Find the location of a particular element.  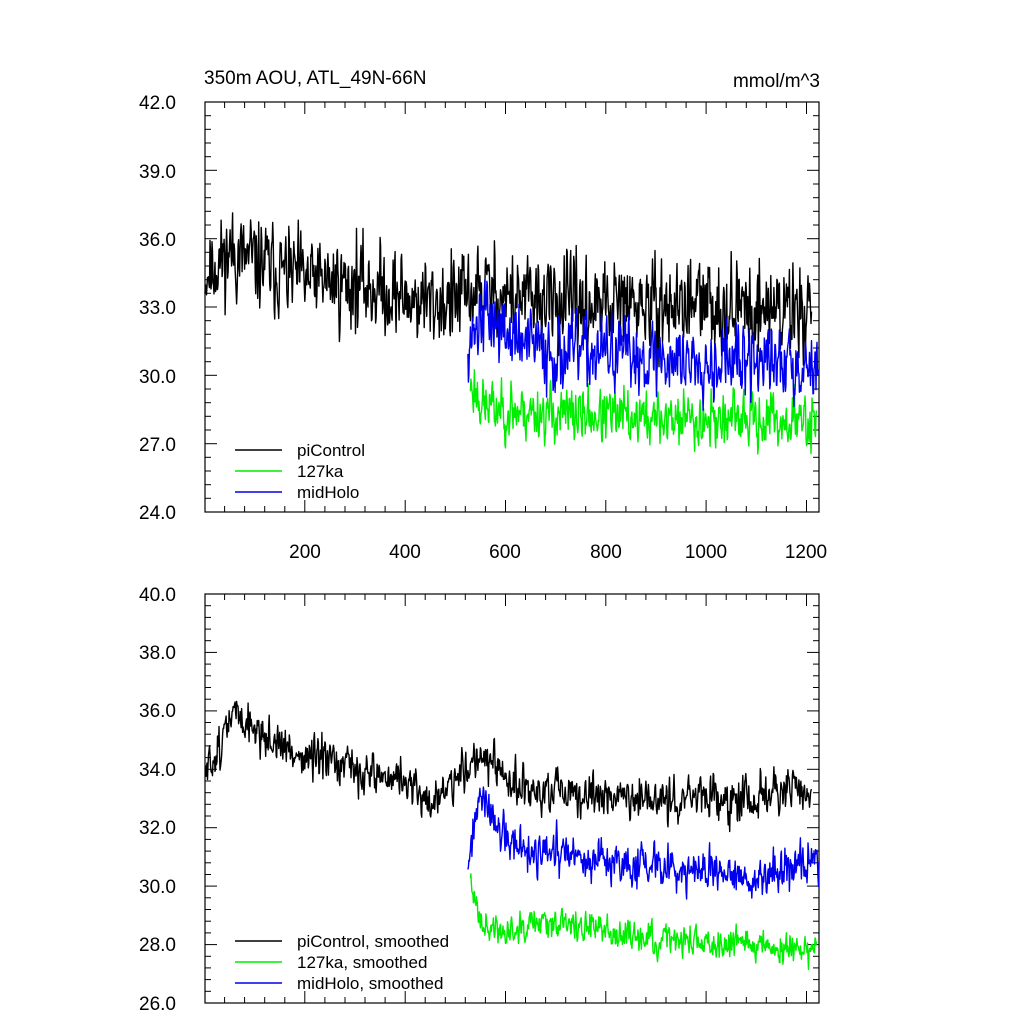

top-ytick-label-4: 36.0 is located at coordinates (157, 240).